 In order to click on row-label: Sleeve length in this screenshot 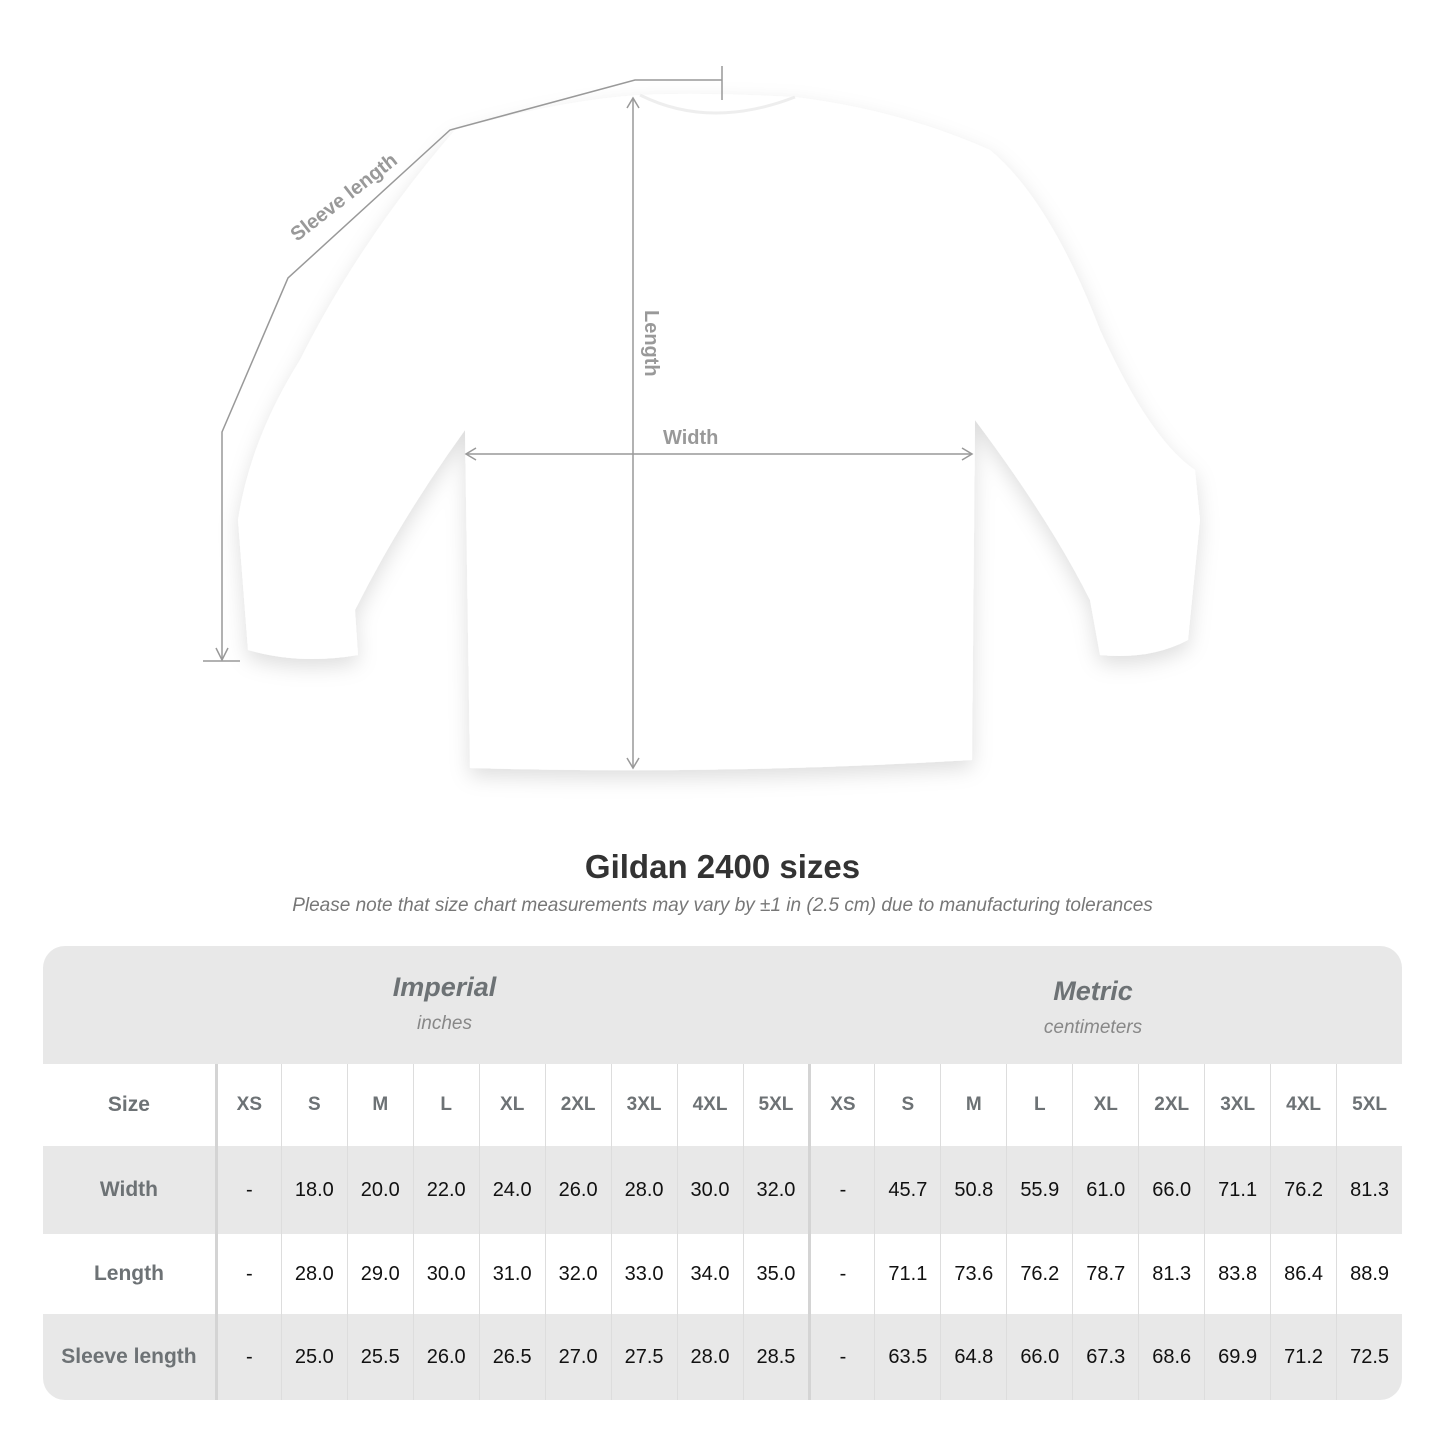, I will do `click(129, 1356)`.